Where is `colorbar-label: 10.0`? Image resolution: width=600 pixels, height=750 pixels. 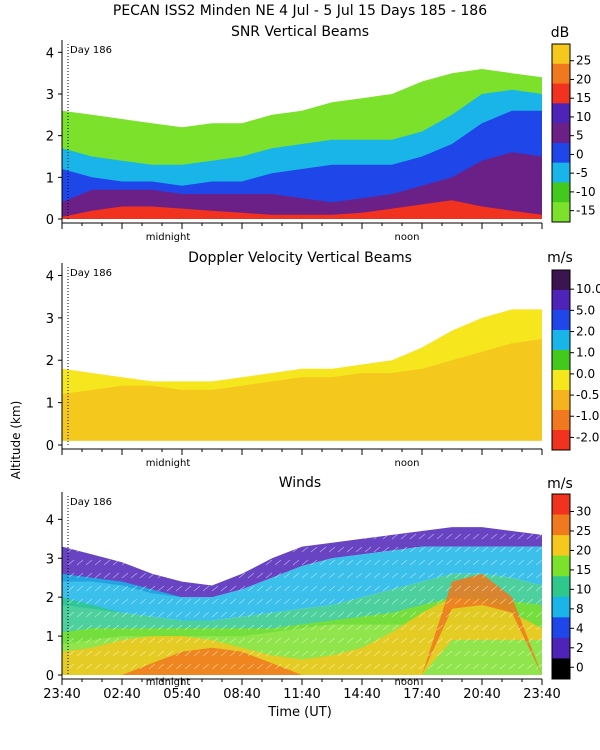
colorbar-label: 10.0 is located at coordinates (588, 289).